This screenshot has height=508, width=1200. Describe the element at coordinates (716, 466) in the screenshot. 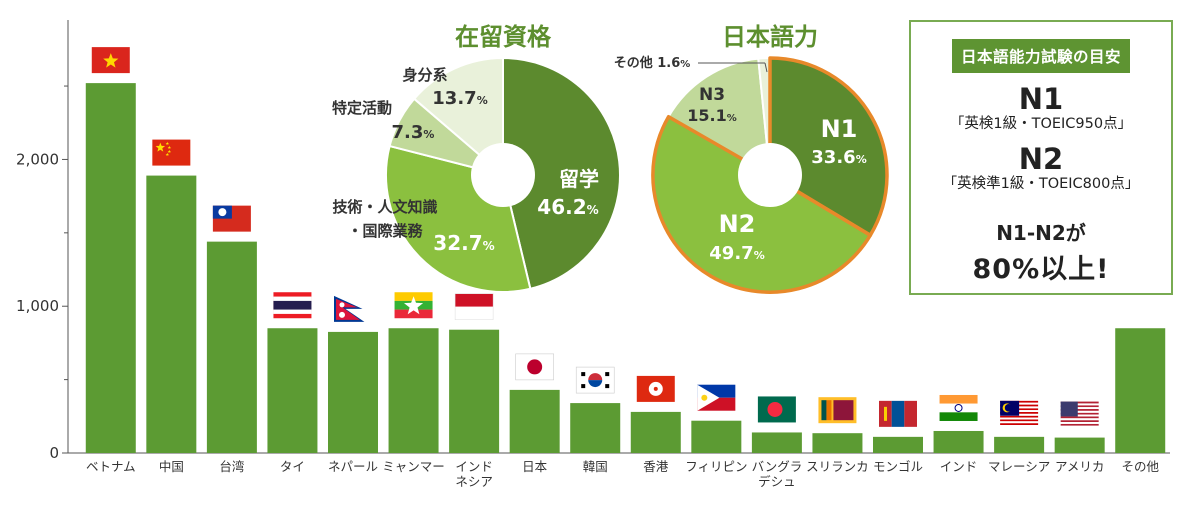

I see `x-tick-label: フィリピン` at that location.